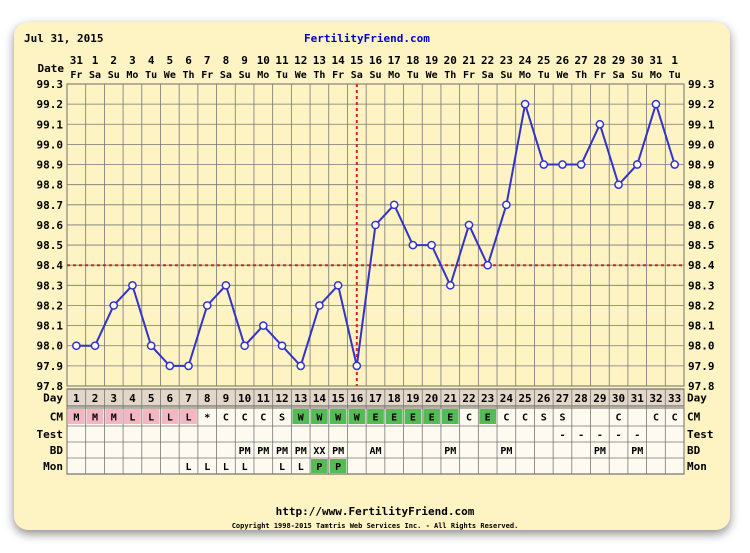 The image size is (750, 553). I want to click on cycle-day-number: 1, so click(76, 398).